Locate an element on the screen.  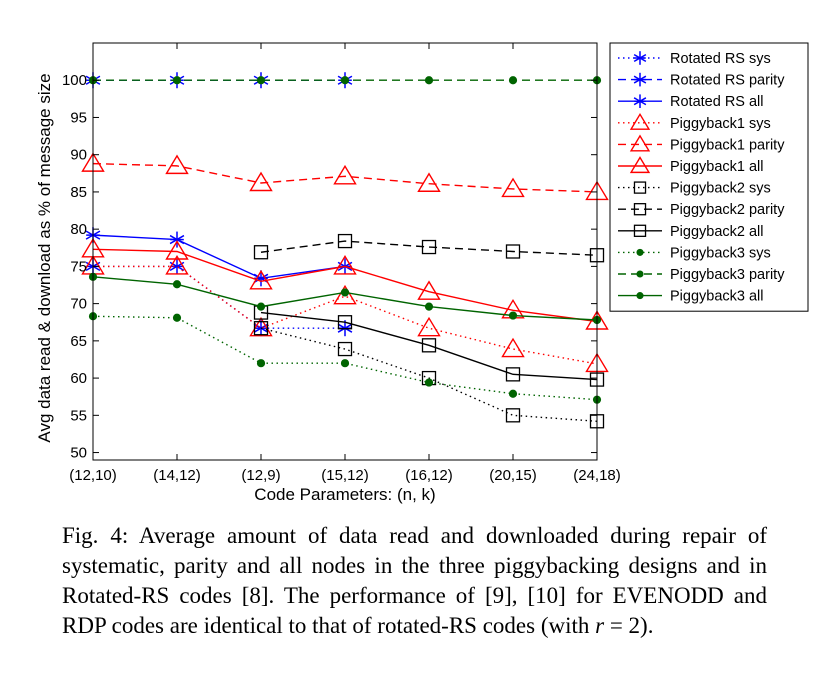
legend-label: Piggyback2 all is located at coordinates (717, 232).